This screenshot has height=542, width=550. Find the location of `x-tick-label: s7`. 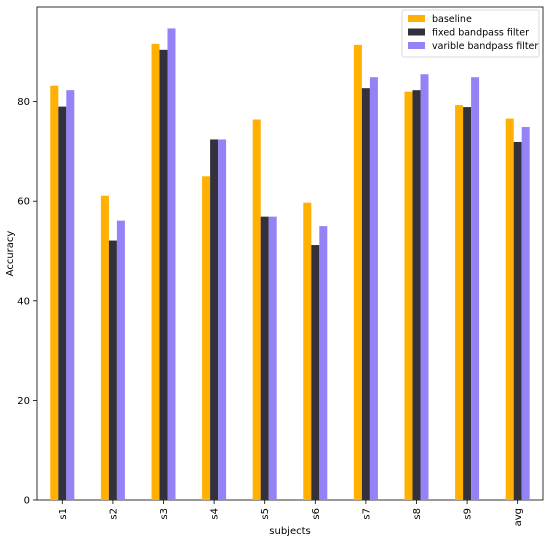

x-tick-label: s7 is located at coordinates (366, 514).